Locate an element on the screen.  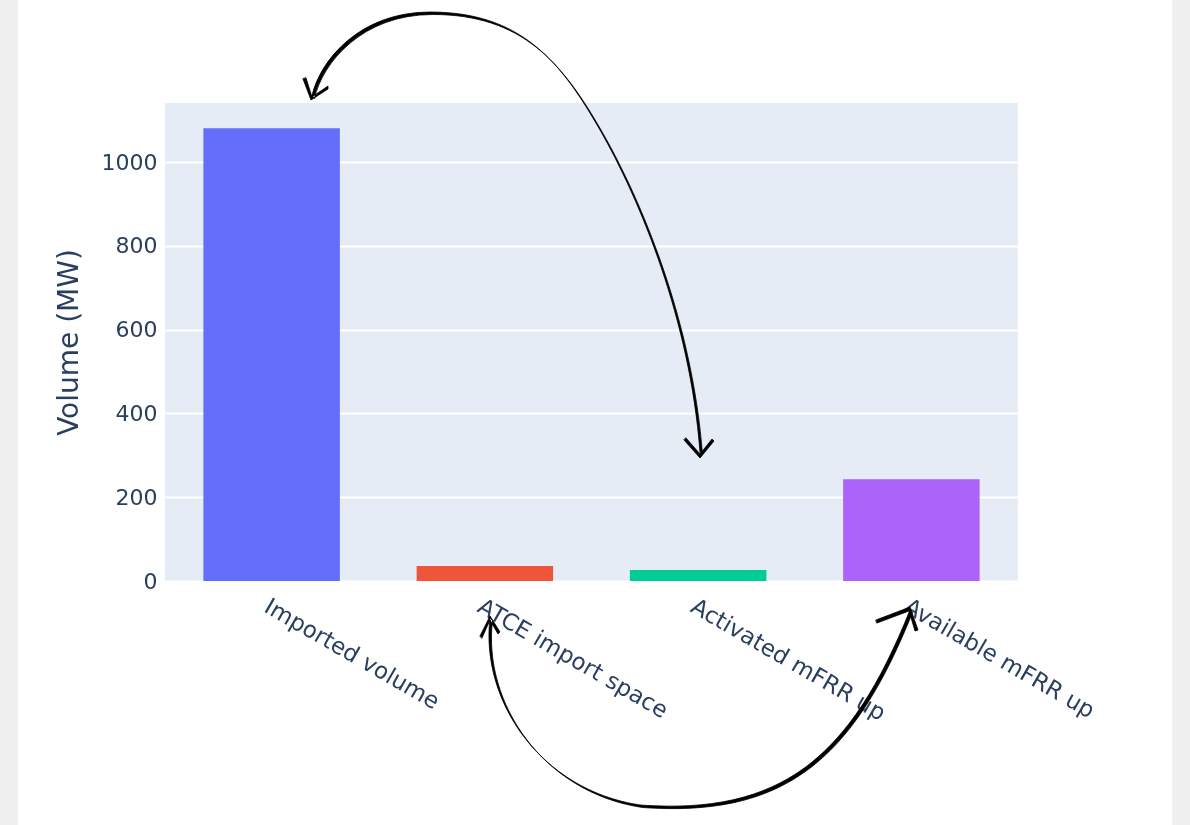
y-tick-label: 0 is located at coordinates (150, 581).